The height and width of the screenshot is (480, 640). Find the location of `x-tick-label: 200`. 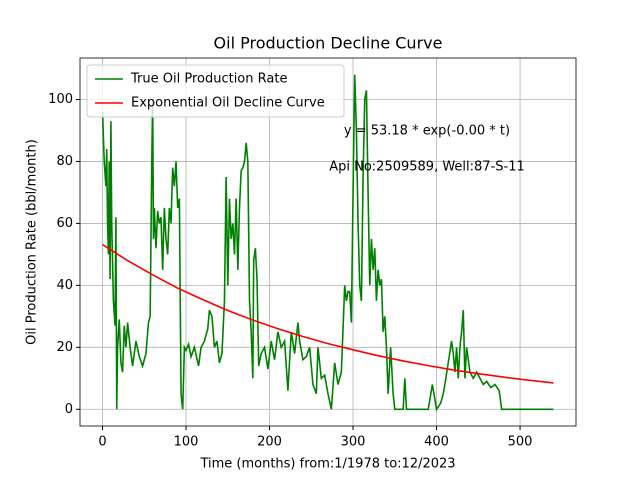

x-tick-label: 200 is located at coordinates (269, 442).